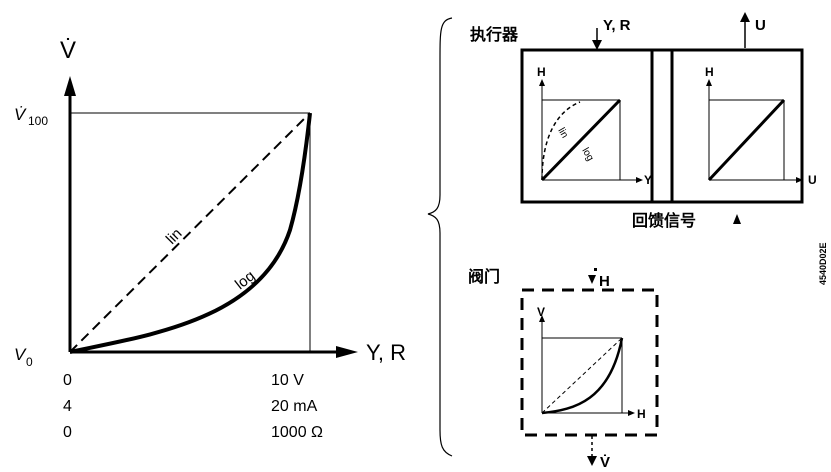 The image size is (831, 472). Describe the element at coordinates (709, 82) in the screenshot. I see `box2-y-arrow-icon` at that location.